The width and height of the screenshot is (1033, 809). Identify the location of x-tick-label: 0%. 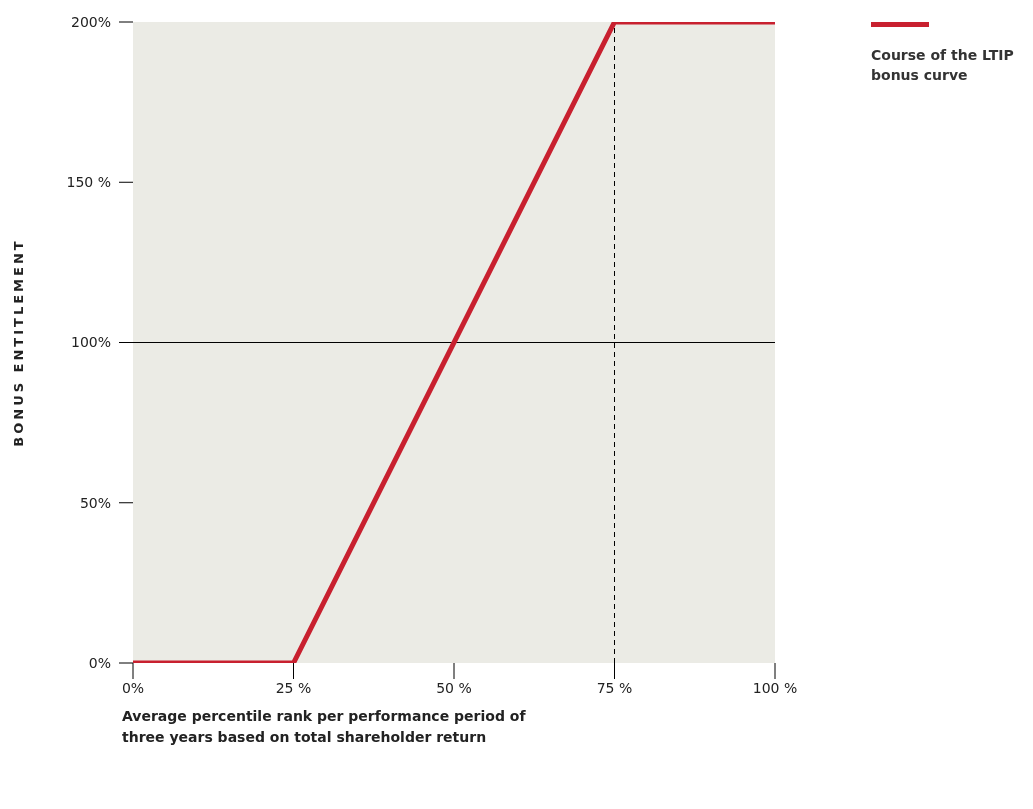
(133, 687).